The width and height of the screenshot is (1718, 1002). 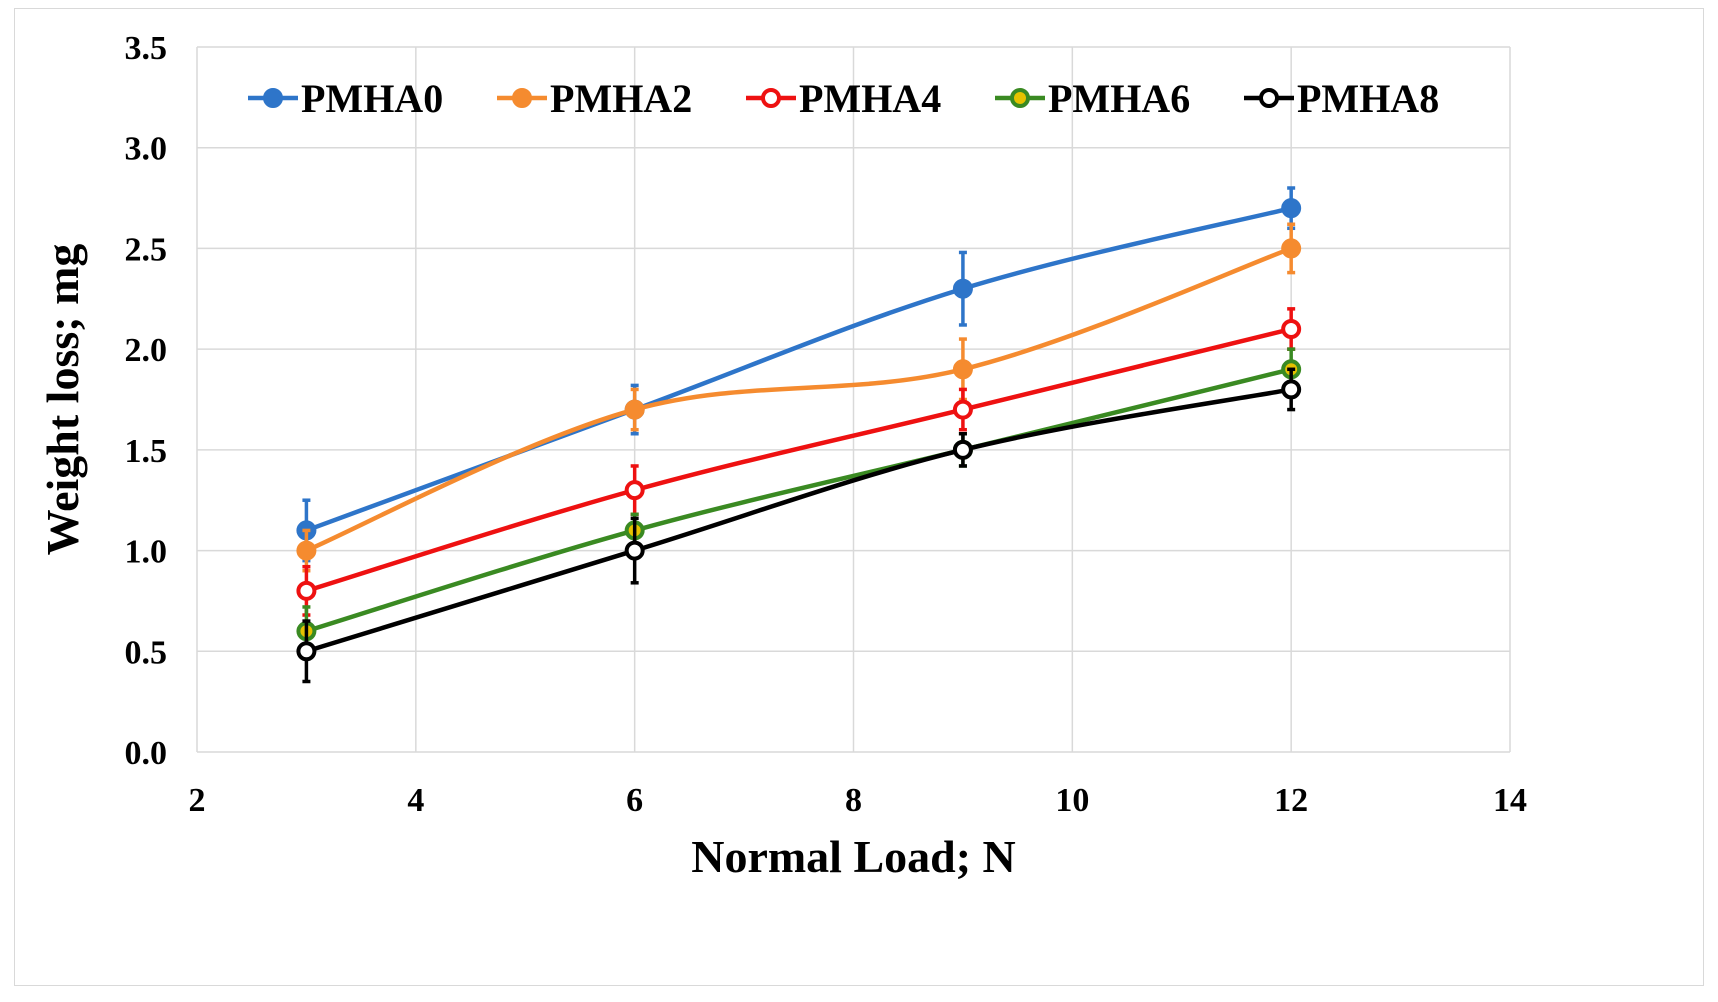 I want to click on x-tick-label: 12, so click(x=1291, y=800).